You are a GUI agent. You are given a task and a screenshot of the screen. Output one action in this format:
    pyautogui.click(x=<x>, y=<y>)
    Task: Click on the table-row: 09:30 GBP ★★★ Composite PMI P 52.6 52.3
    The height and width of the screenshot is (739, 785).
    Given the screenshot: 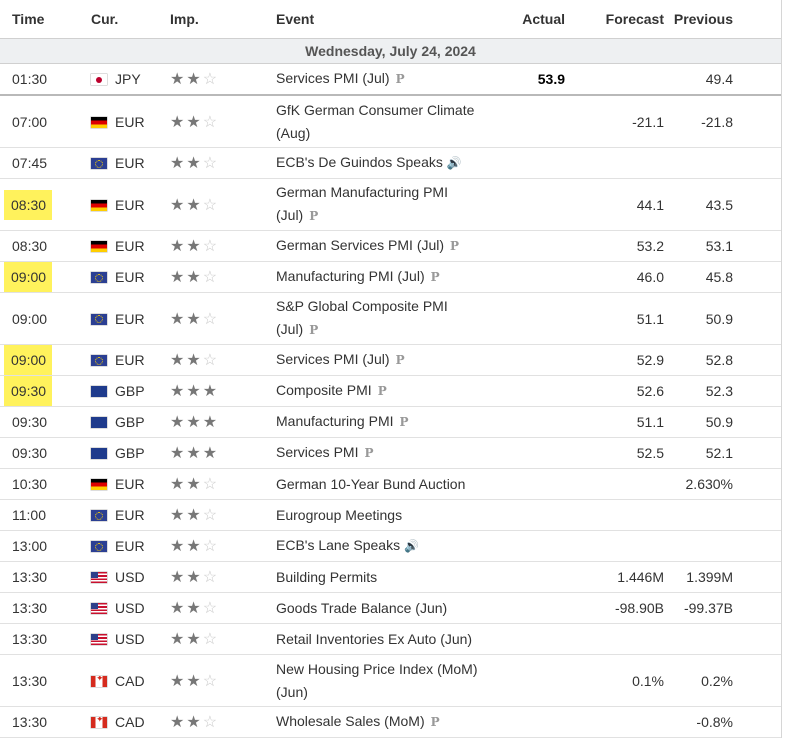 What is the action you would take?
    pyautogui.click(x=390, y=391)
    